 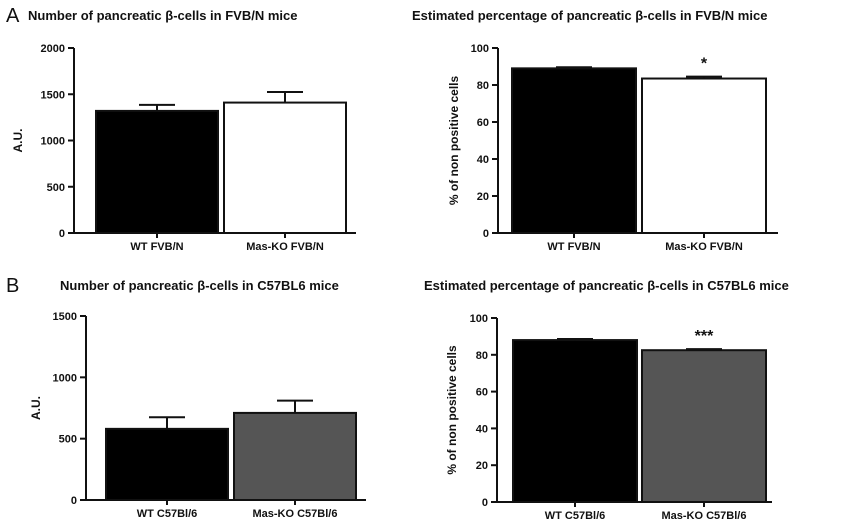 I want to click on y-tick-label: 2000, so click(x=53, y=49).